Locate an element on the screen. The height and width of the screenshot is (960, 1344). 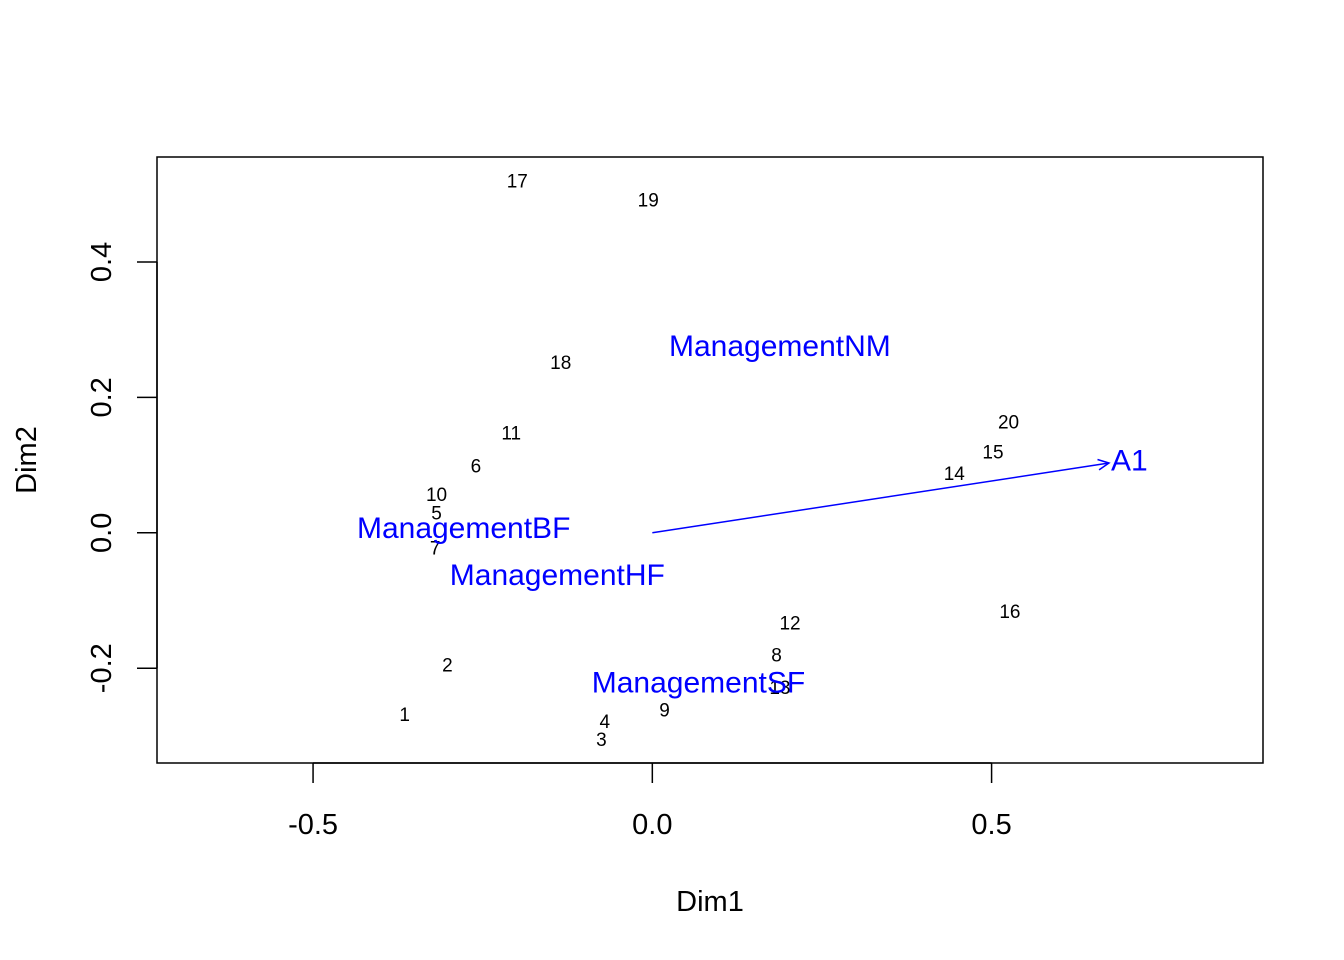
x-tick-label: -0.5 is located at coordinates (313, 825).